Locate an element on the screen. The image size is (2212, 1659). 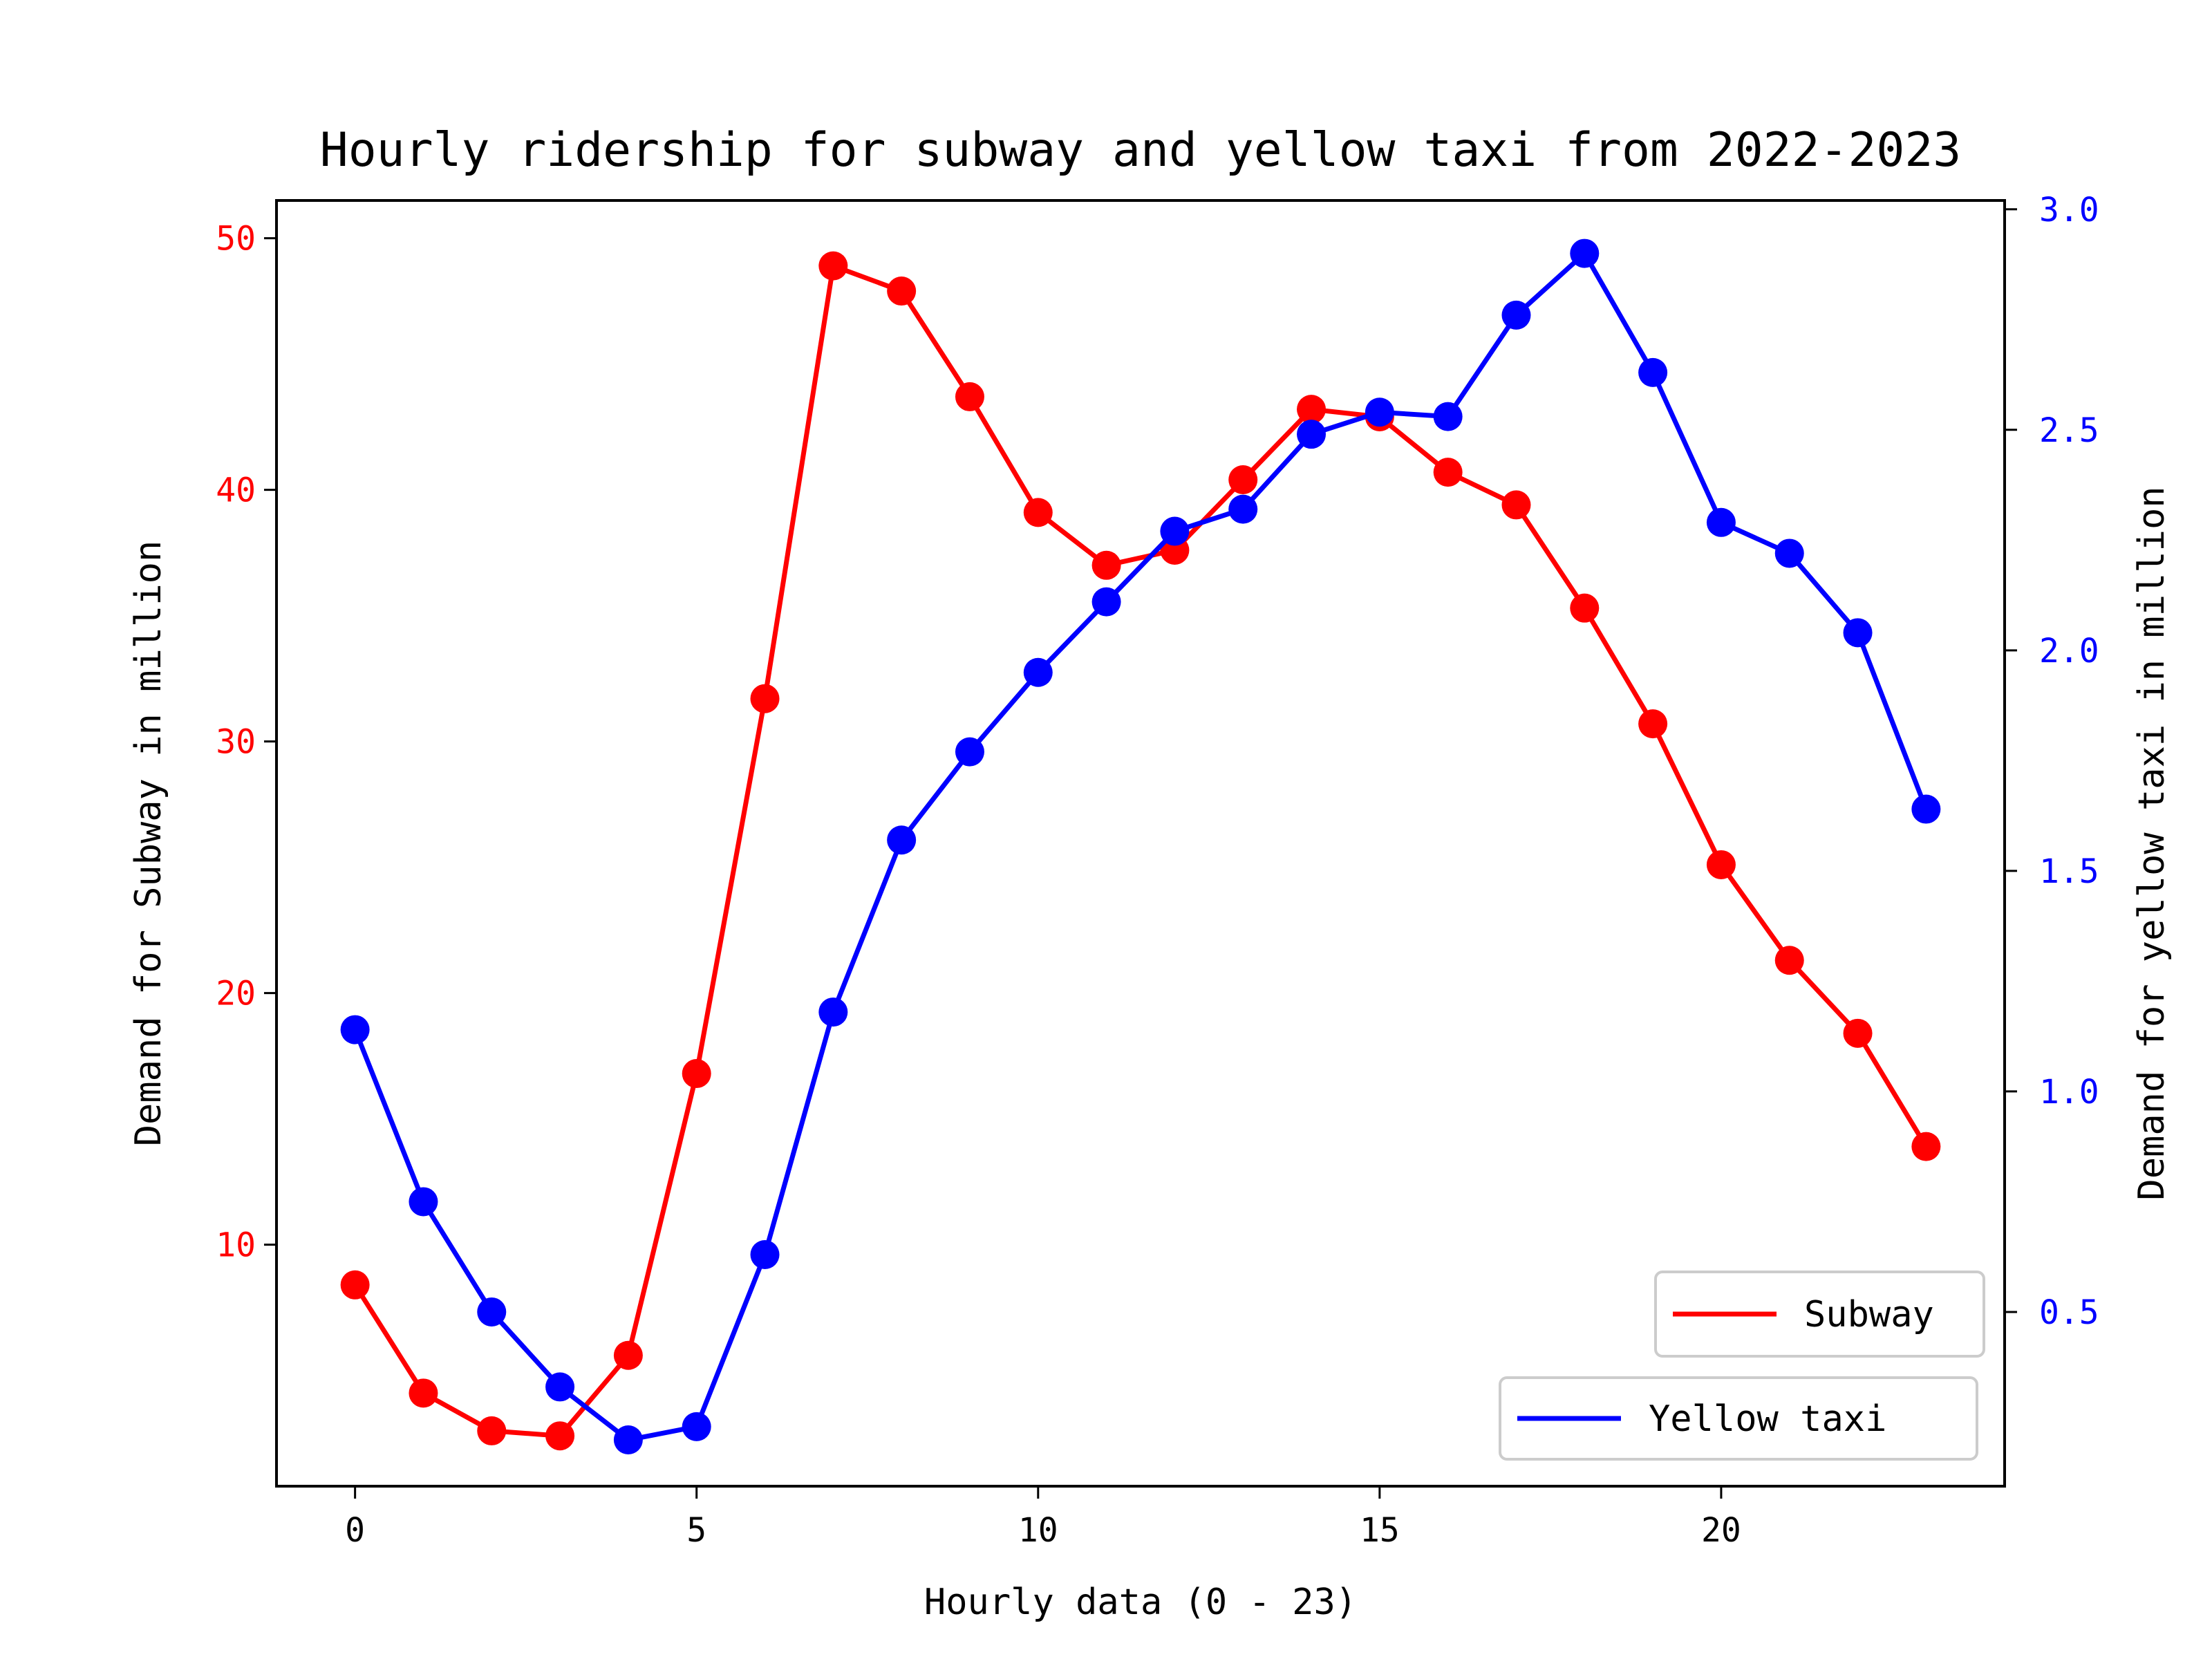
x-tick-label: 0 is located at coordinates (355, 1530).